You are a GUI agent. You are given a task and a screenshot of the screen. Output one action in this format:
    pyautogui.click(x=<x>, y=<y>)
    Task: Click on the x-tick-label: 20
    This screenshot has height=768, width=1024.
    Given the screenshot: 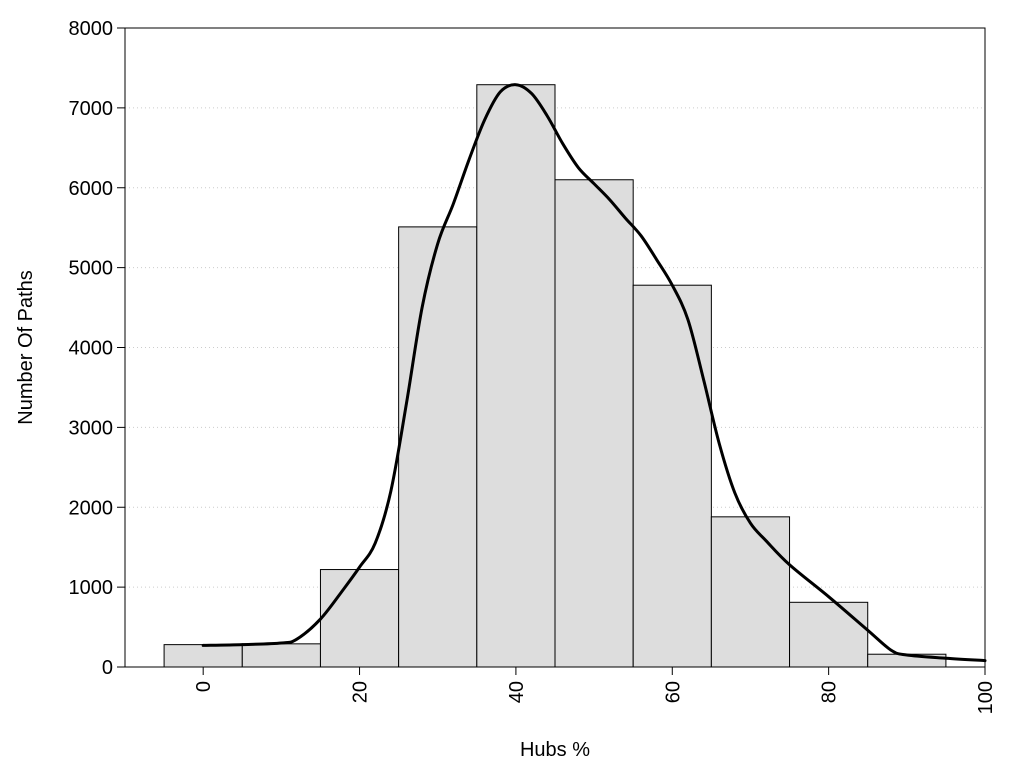 What is the action you would take?
    pyautogui.click(x=361, y=692)
    